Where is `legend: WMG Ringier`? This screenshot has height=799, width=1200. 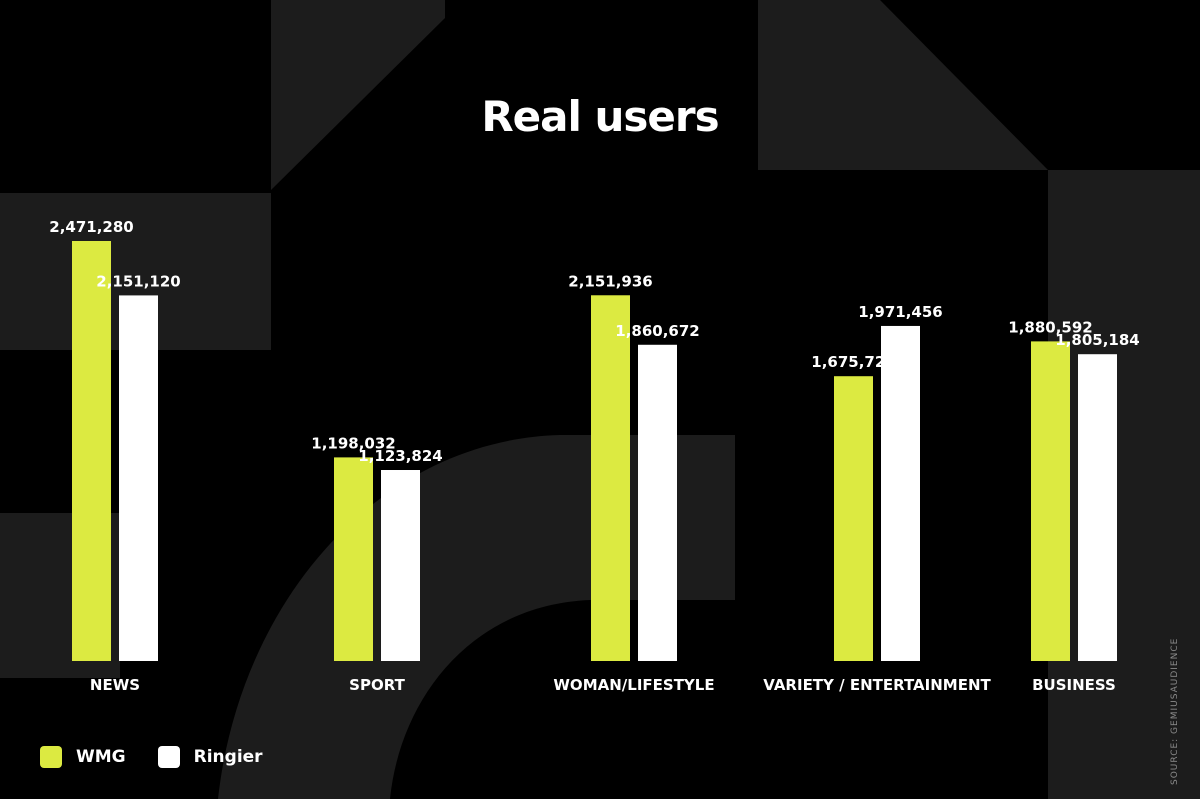
legend: WMG Ringier is located at coordinates (167, 757).